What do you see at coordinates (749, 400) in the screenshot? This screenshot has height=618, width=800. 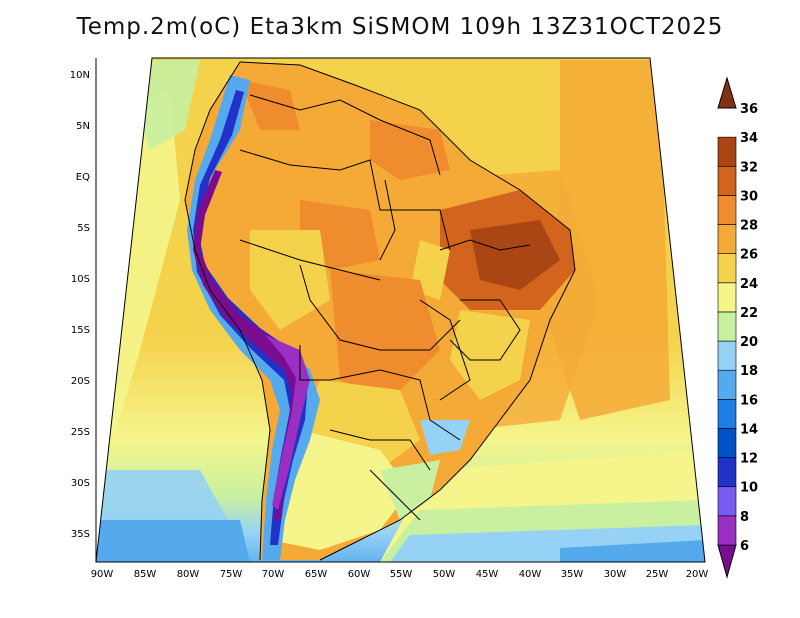 I see `colorbar-label: 16` at bounding box center [749, 400].